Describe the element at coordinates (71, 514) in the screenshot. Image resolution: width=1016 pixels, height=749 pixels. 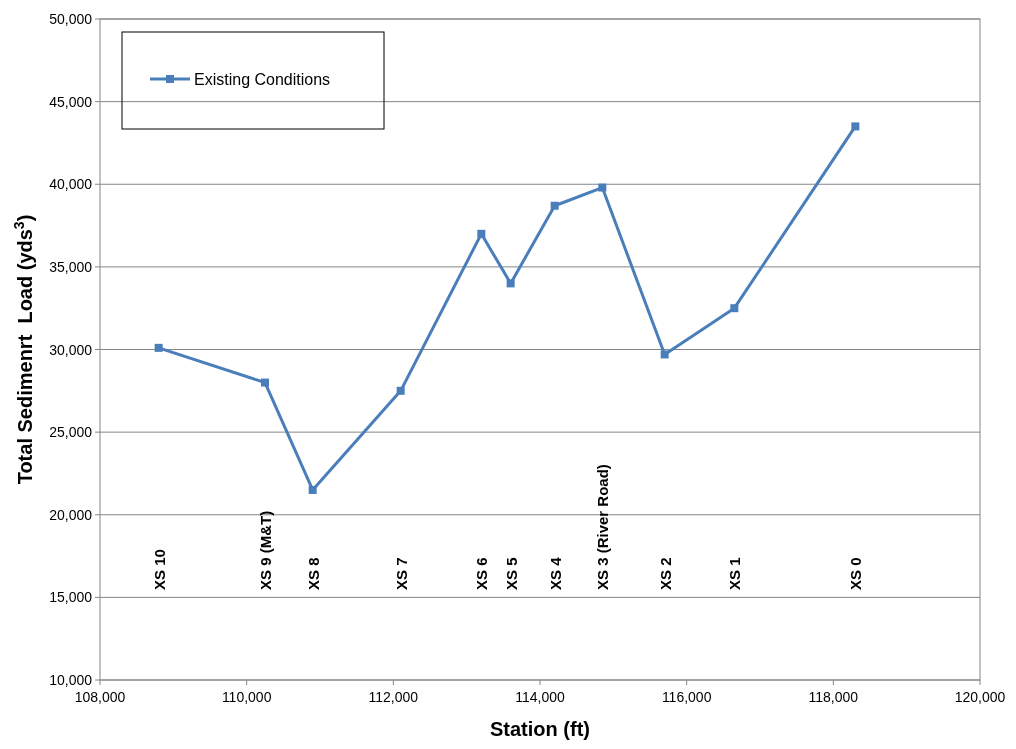
I see `y-tick-label: 20,000` at that location.